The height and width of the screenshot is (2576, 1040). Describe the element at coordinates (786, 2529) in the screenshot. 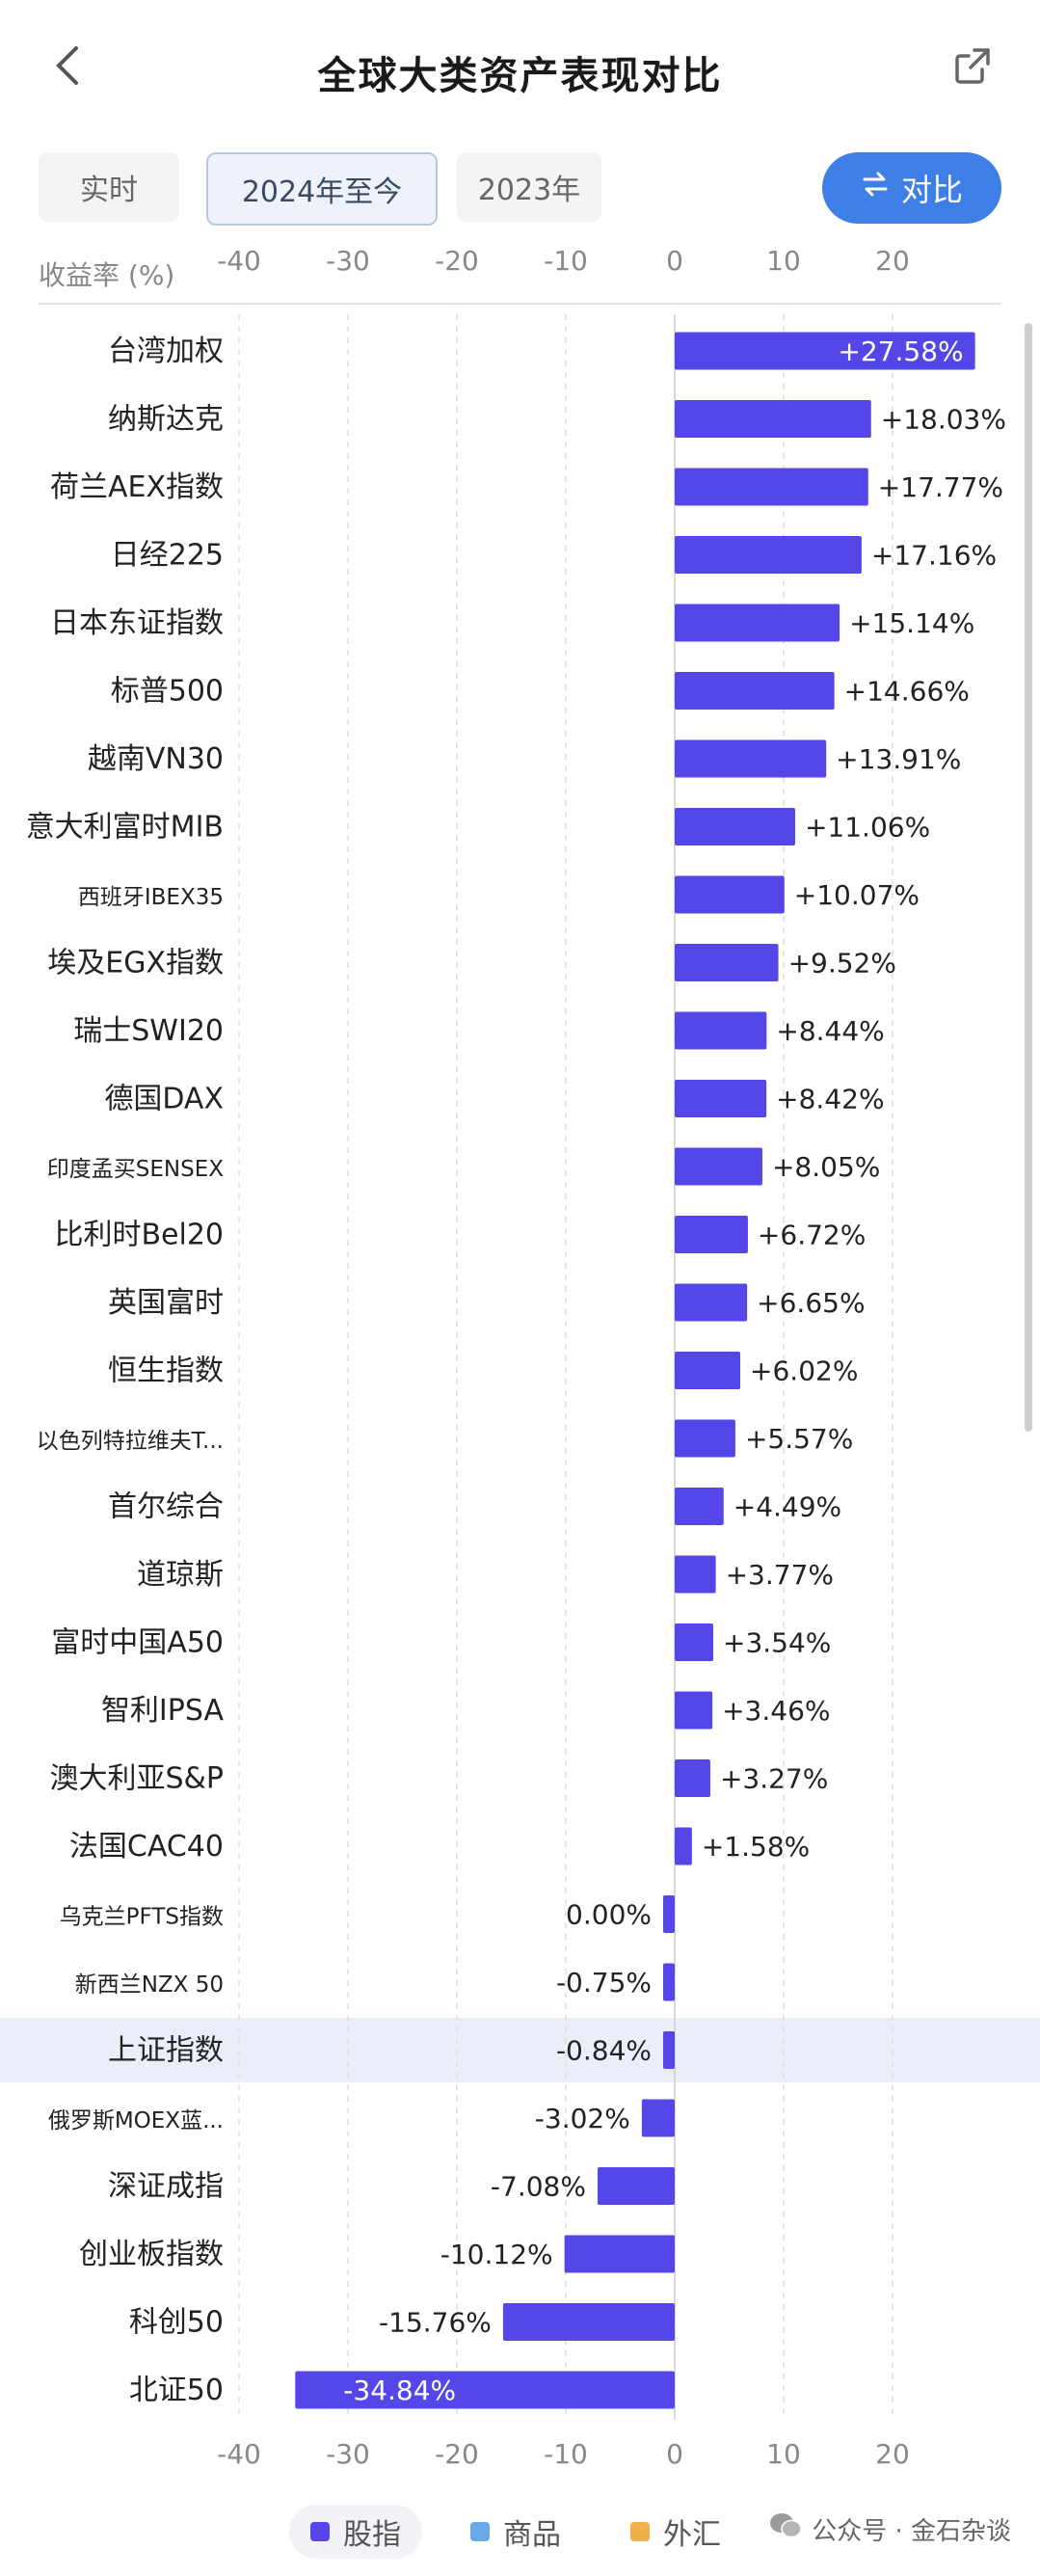

I see `wechat-icon` at that location.